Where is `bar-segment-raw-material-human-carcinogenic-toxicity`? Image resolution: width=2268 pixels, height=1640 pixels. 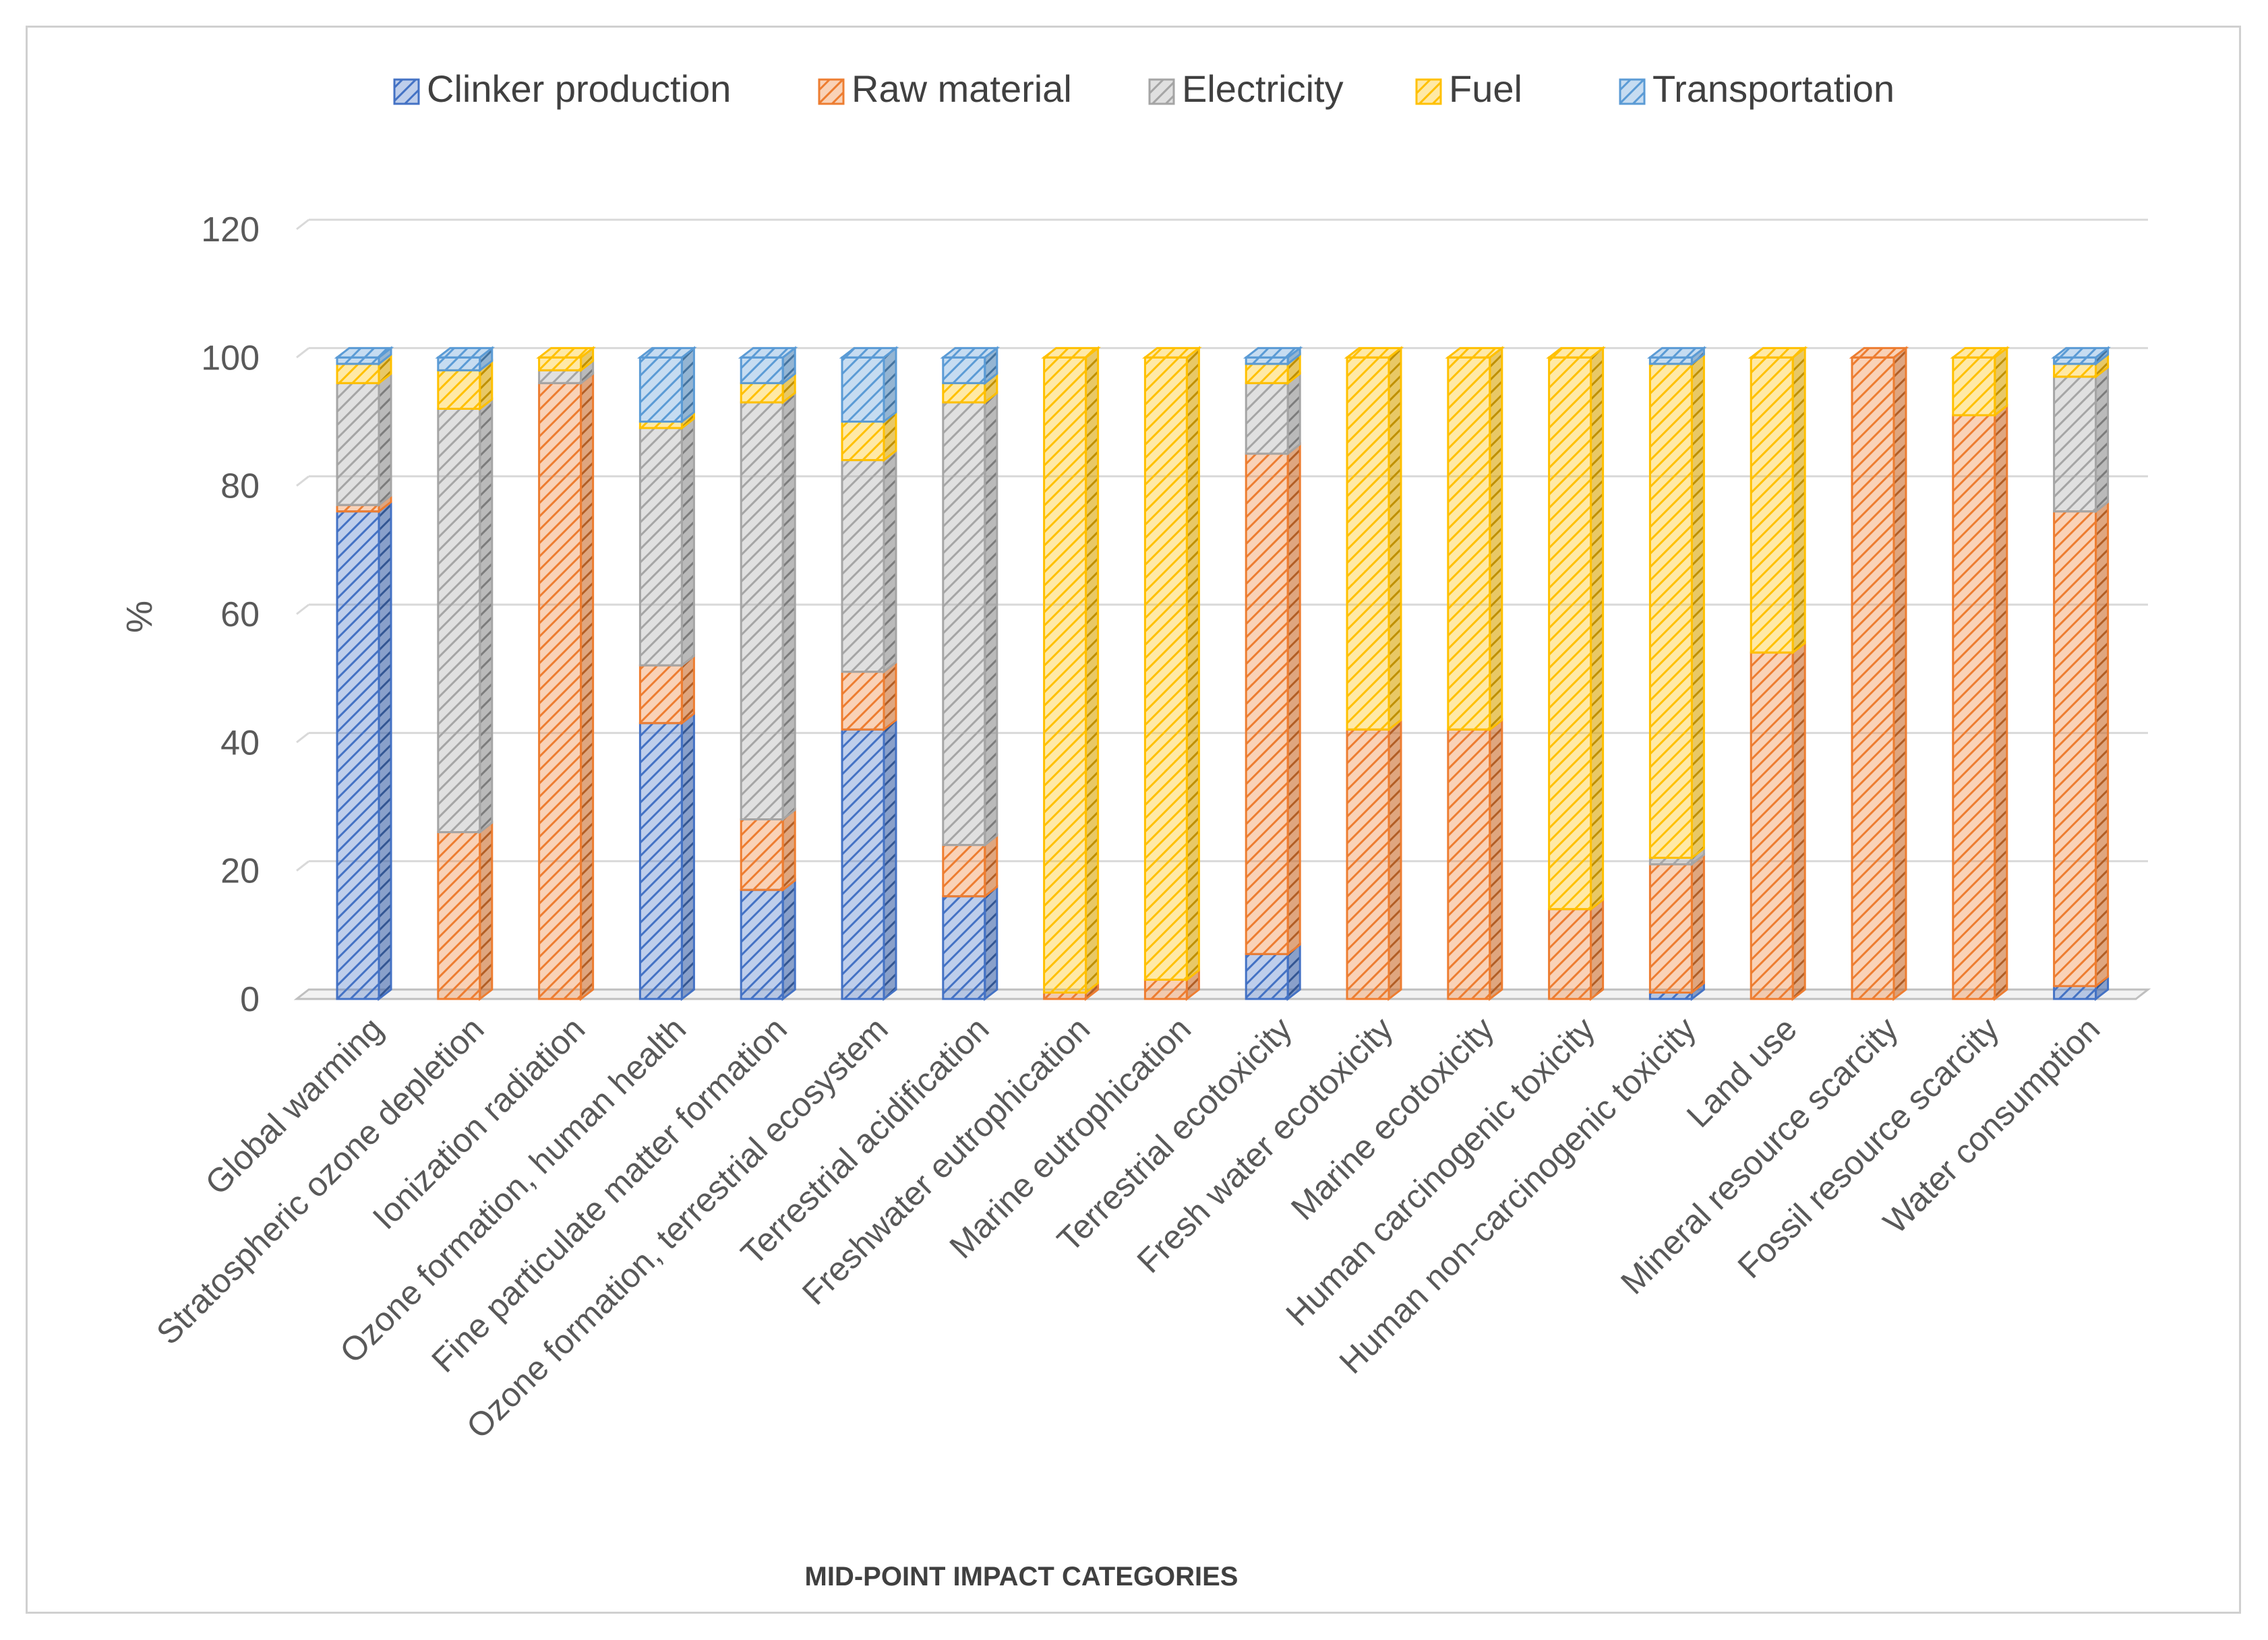 bar-segment-raw-material-human-carcinogenic-toxicity is located at coordinates (1576, 949).